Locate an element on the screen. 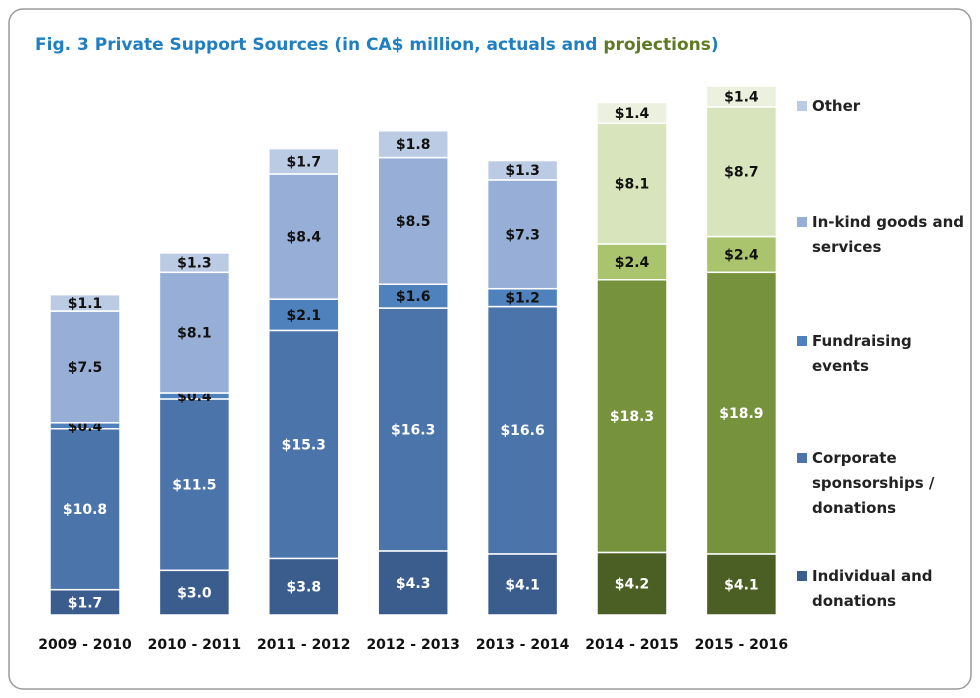 This screenshot has height=698, width=980. data-label: $16.3 is located at coordinates (413, 430).